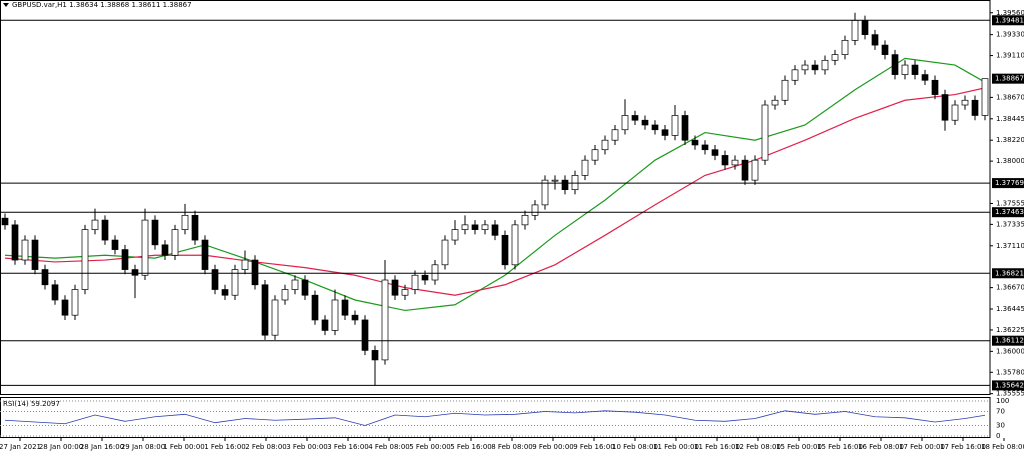 The height and width of the screenshot is (452, 1024). What do you see at coordinates (635, 447) in the screenshot?
I see `x-tick-label: 10 Feb 08:00` at bounding box center [635, 447].